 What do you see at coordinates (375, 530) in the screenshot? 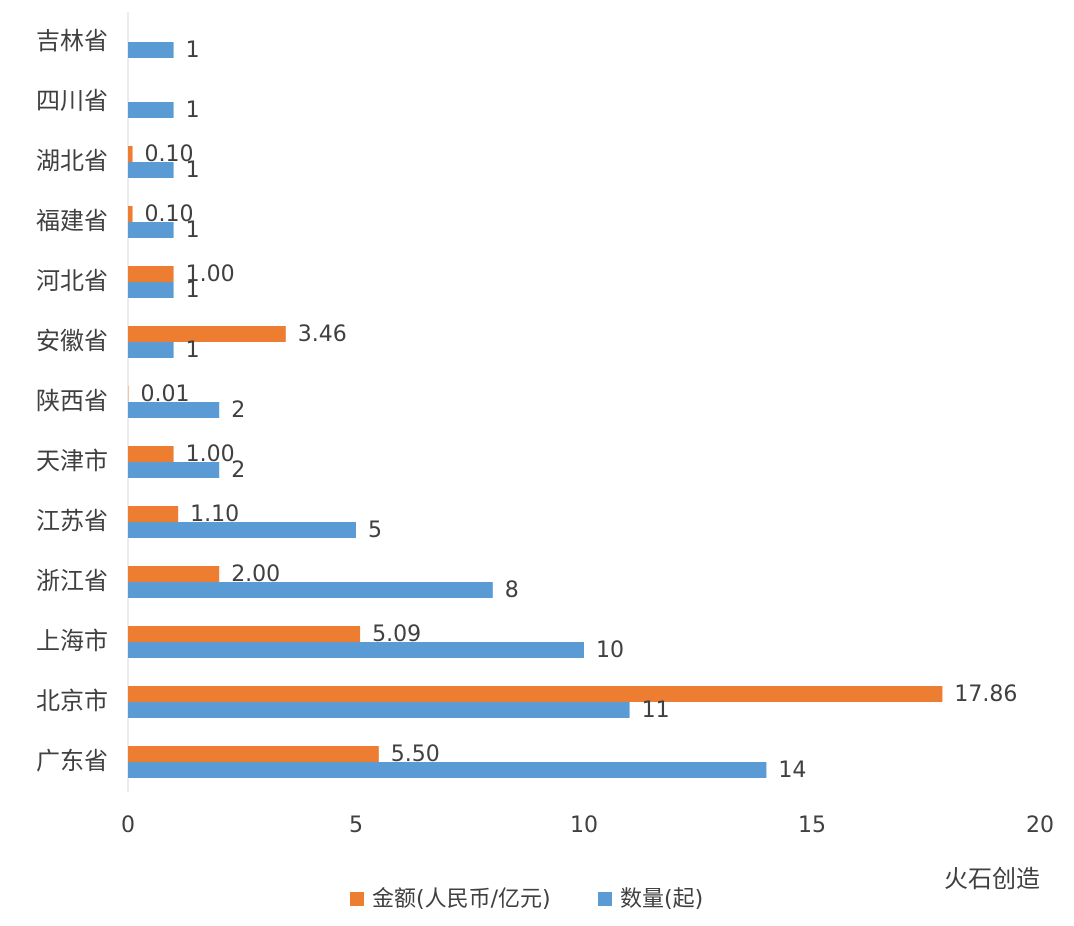
I see `value-label: 5` at bounding box center [375, 530].